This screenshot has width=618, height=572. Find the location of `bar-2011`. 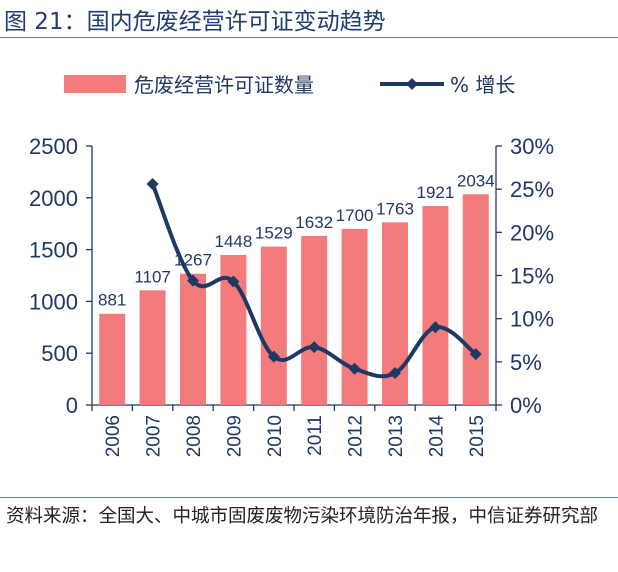

bar-2011 is located at coordinates (314, 320).